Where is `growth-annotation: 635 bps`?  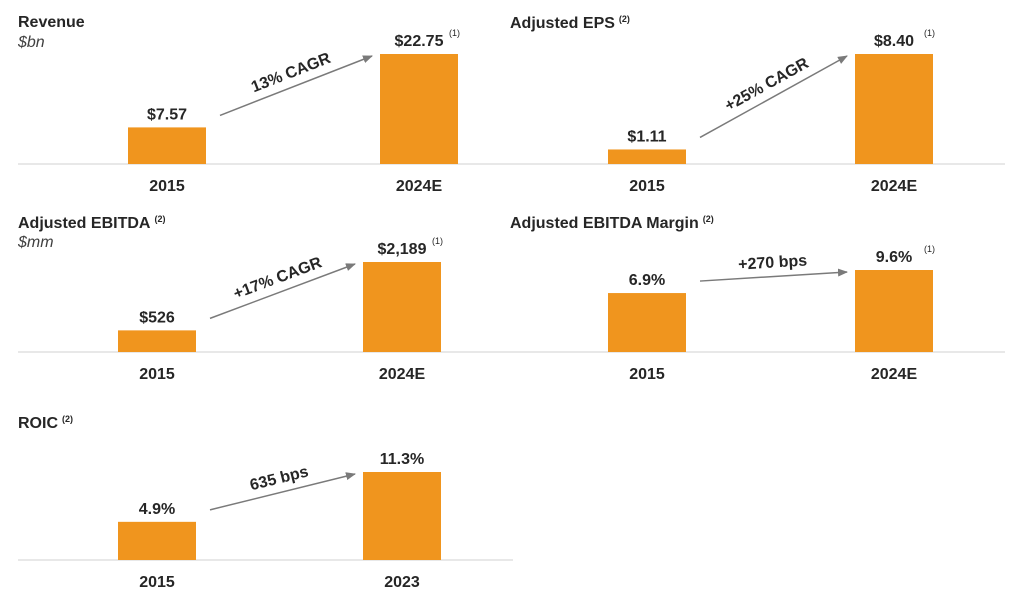 growth-annotation: 635 bps is located at coordinates (279, 478).